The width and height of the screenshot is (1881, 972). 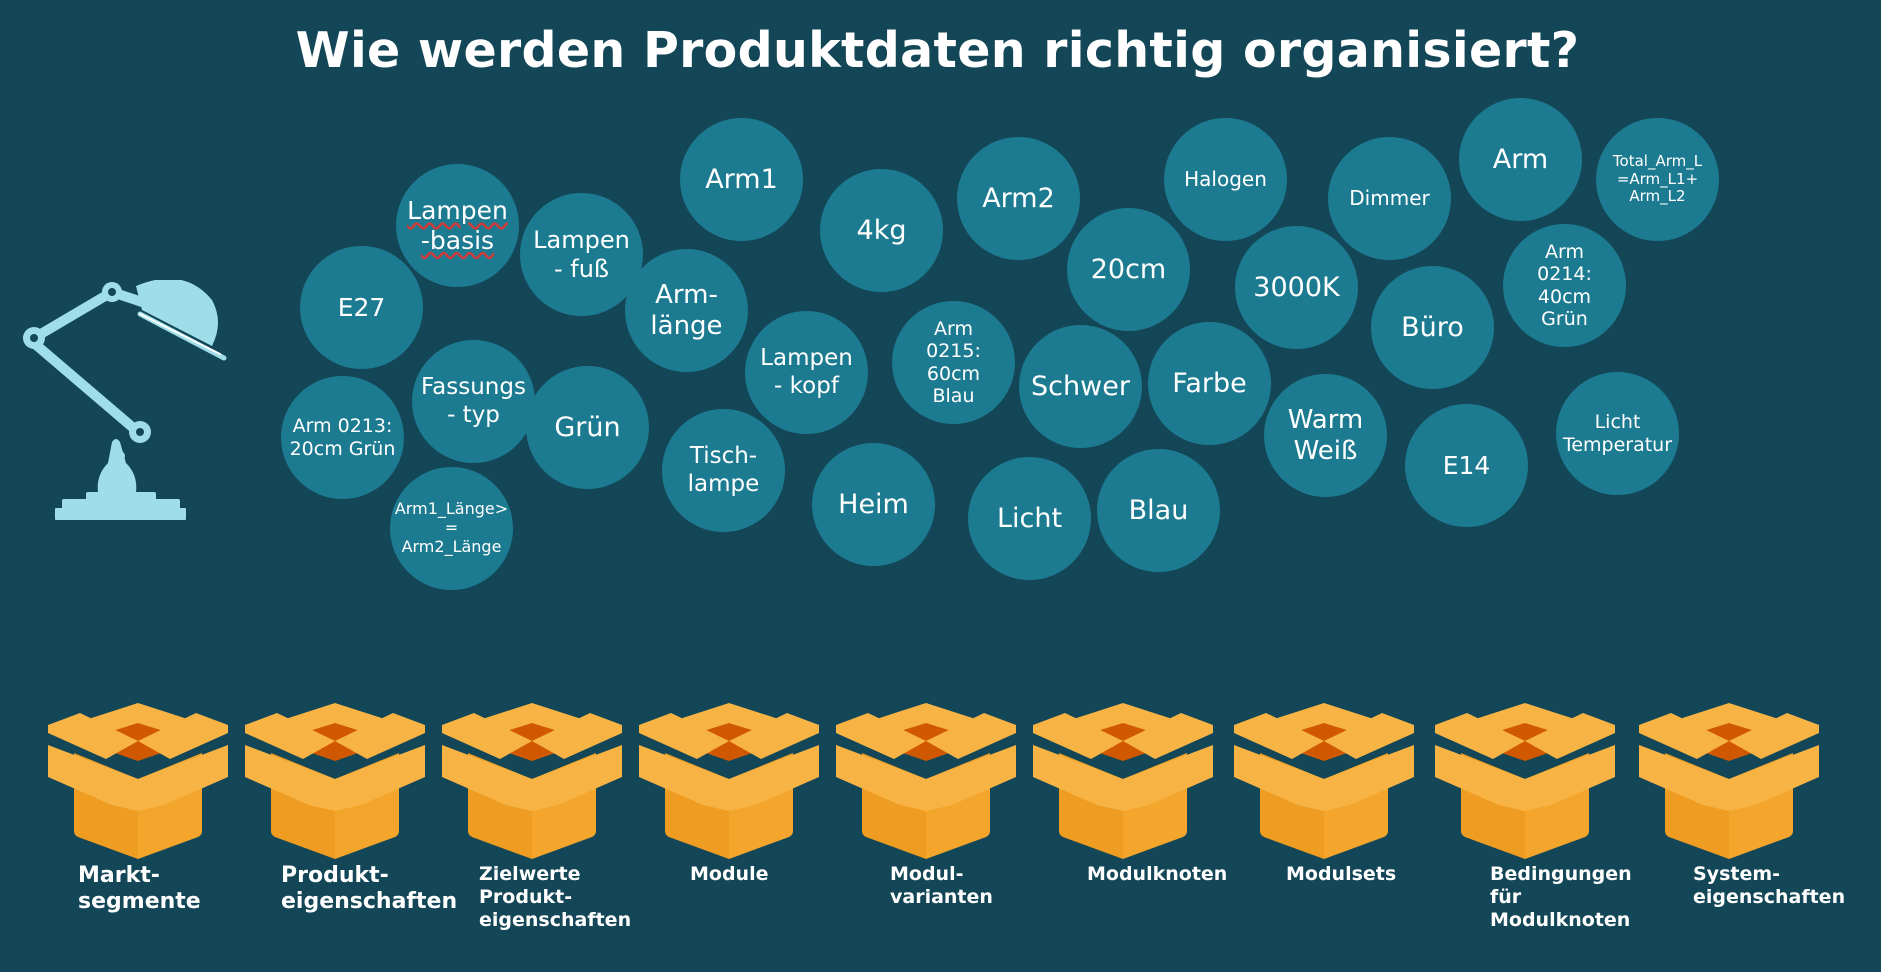 What do you see at coordinates (723, 470) in the screenshot?
I see `bubble-tischlampe: Tisch- lampe` at bounding box center [723, 470].